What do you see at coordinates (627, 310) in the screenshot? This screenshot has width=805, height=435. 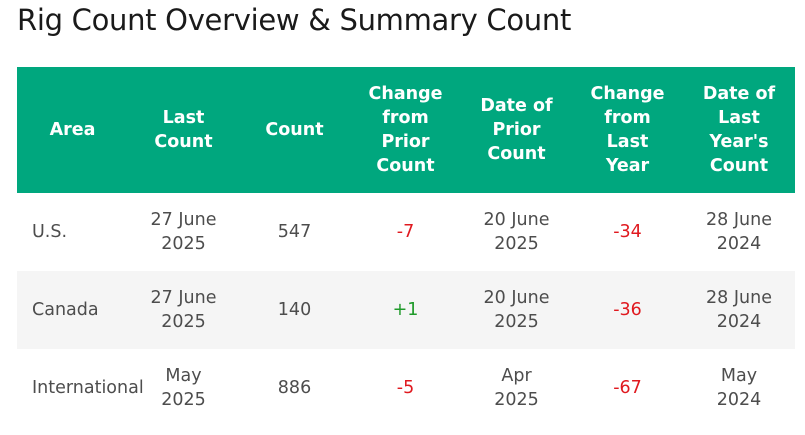 I see `cell-change-year: -36` at bounding box center [627, 310].